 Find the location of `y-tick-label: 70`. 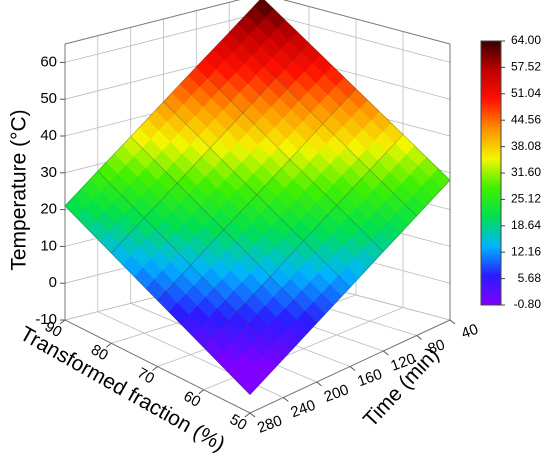

y-tick-label: 70 is located at coordinates (145, 376).